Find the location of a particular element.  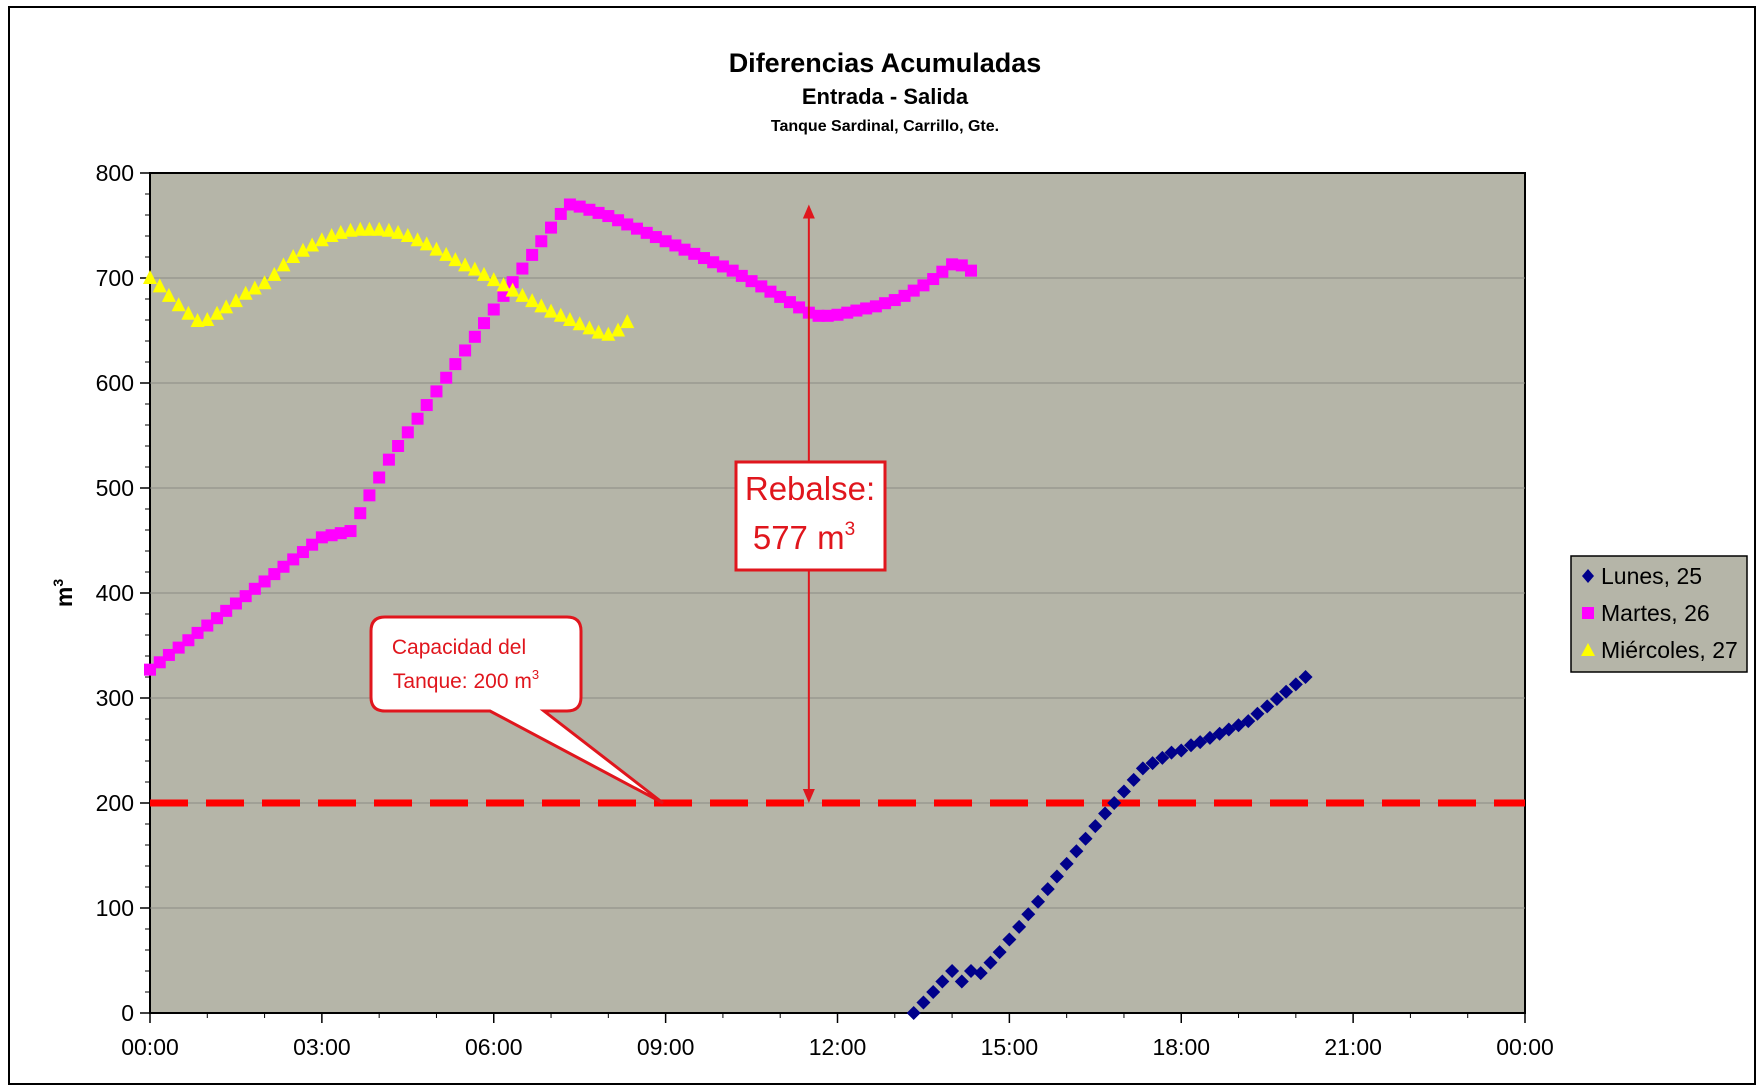

x-tick-label: 18:00 is located at coordinates (1181, 1047).